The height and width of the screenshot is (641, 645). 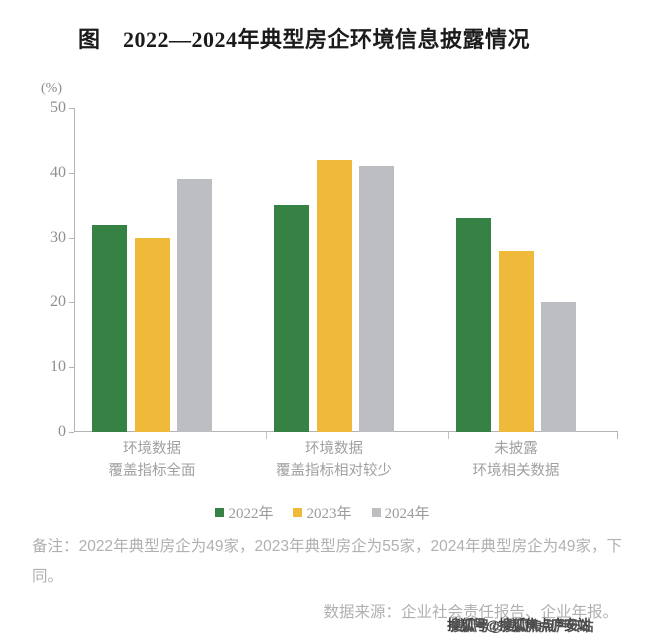 I want to click on y-axis-tick-label: 0, so click(x=62, y=431).